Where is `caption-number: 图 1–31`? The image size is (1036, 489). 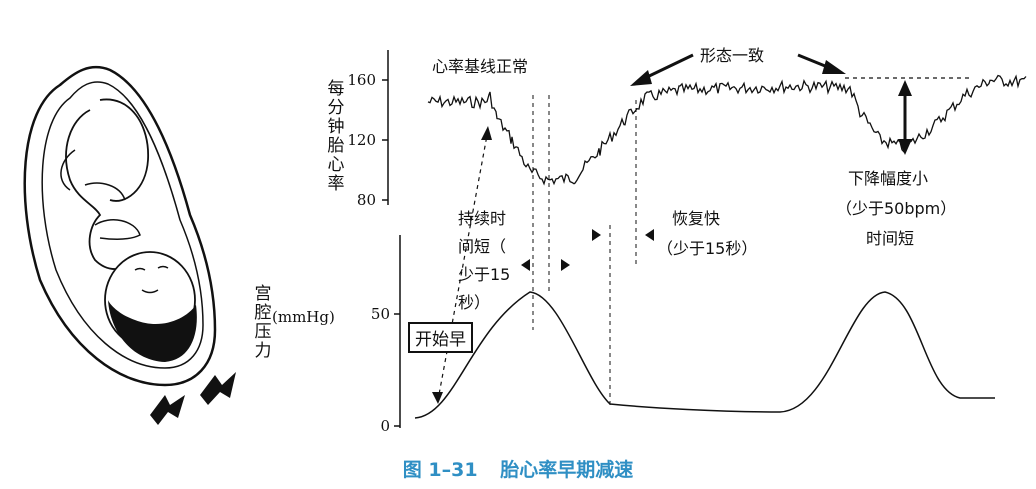 caption-number: 图 1–31 is located at coordinates (440, 470).